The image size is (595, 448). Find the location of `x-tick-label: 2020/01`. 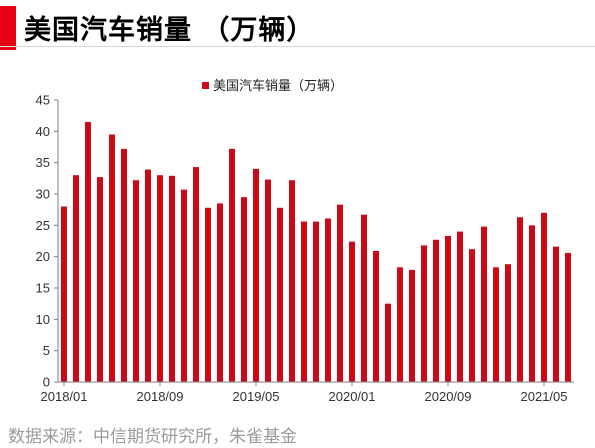

x-tick-label: 2020/01 is located at coordinates (352, 396).